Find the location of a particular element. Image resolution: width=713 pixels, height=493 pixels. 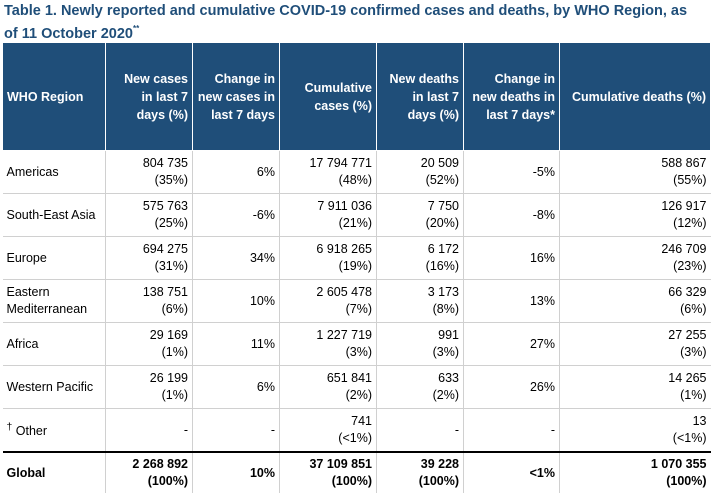

cell-change-deaths: <1% is located at coordinates (511, 472).